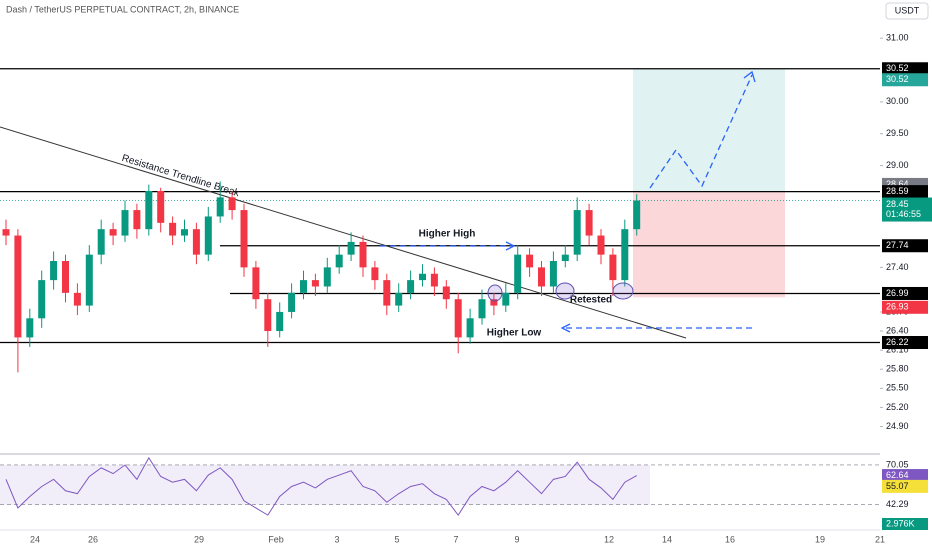 The image size is (932, 550). What do you see at coordinates (897, 101) in the screenshot?
I see `y-tick-label: 30.00` at bounding box center [897, 101].